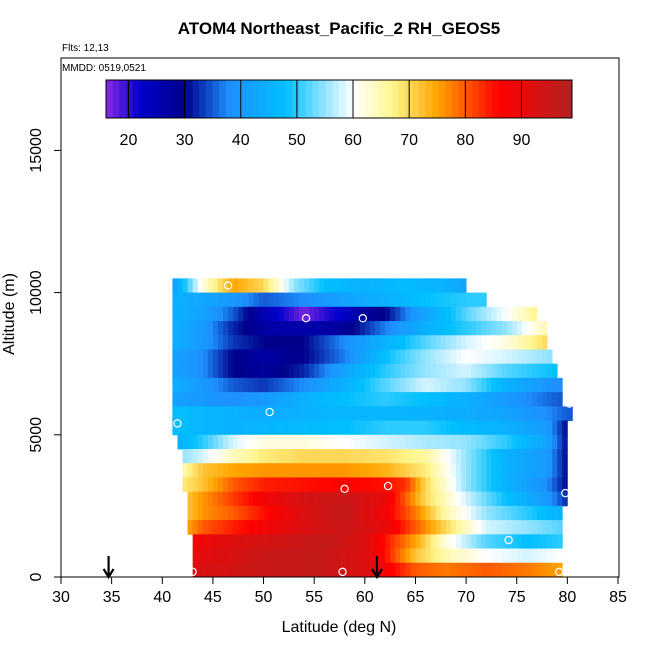 This screenshot has width=650, height=650. What do you see at coordinates (36, 150) in the screenshot?
I see `y-tick-label: 15000` at bounding box center [36, 150].